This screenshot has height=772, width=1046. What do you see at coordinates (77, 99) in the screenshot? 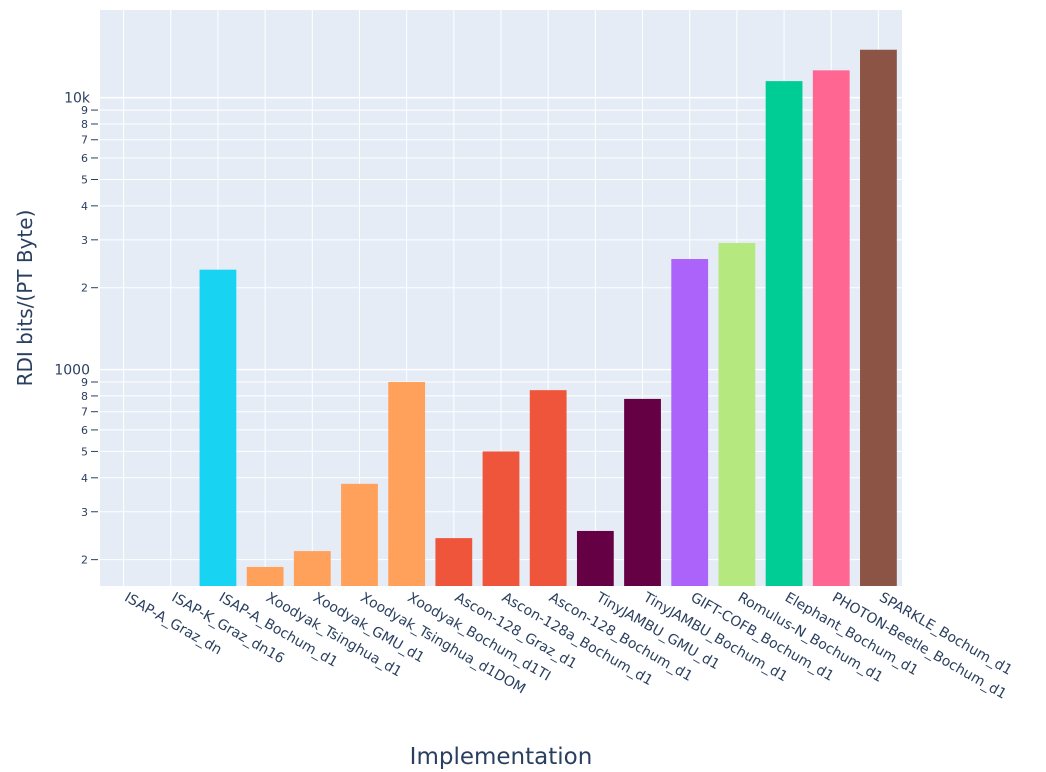
I see `y-tick-label: 10k` at bounding box center [77, 99].